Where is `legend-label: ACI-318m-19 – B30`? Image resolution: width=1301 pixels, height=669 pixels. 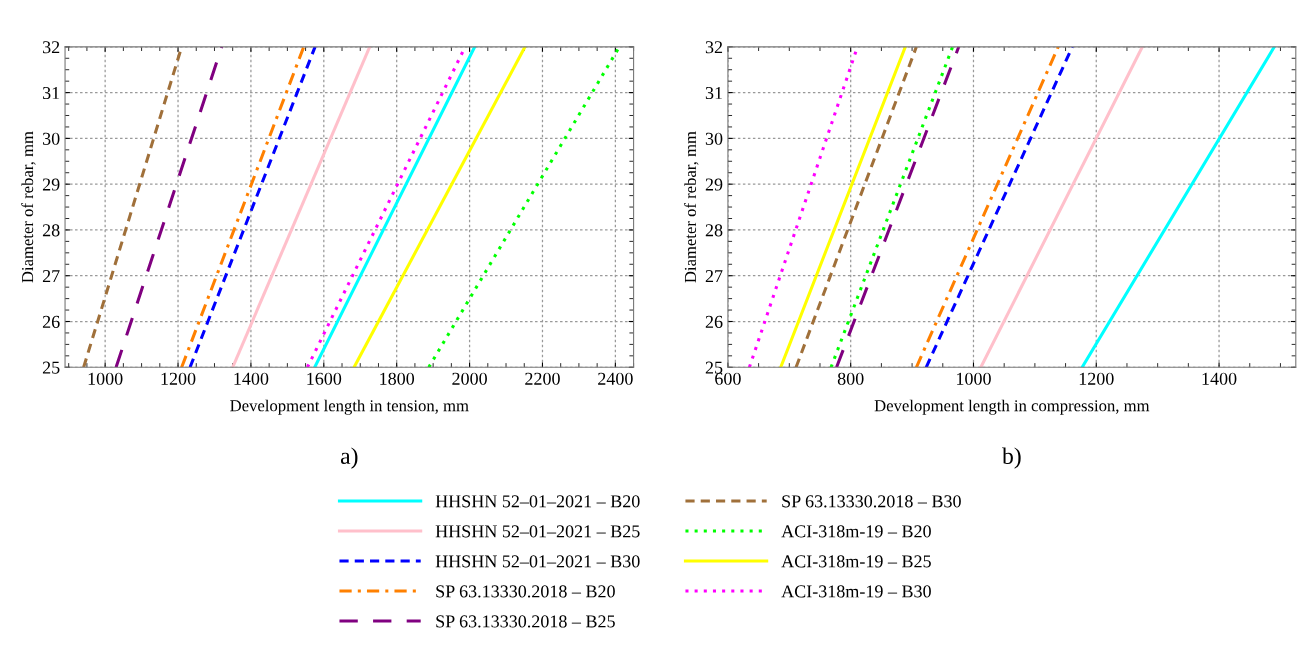
legend-label: ACI-318m-19 – B30 is located at coordinates (856, 591).